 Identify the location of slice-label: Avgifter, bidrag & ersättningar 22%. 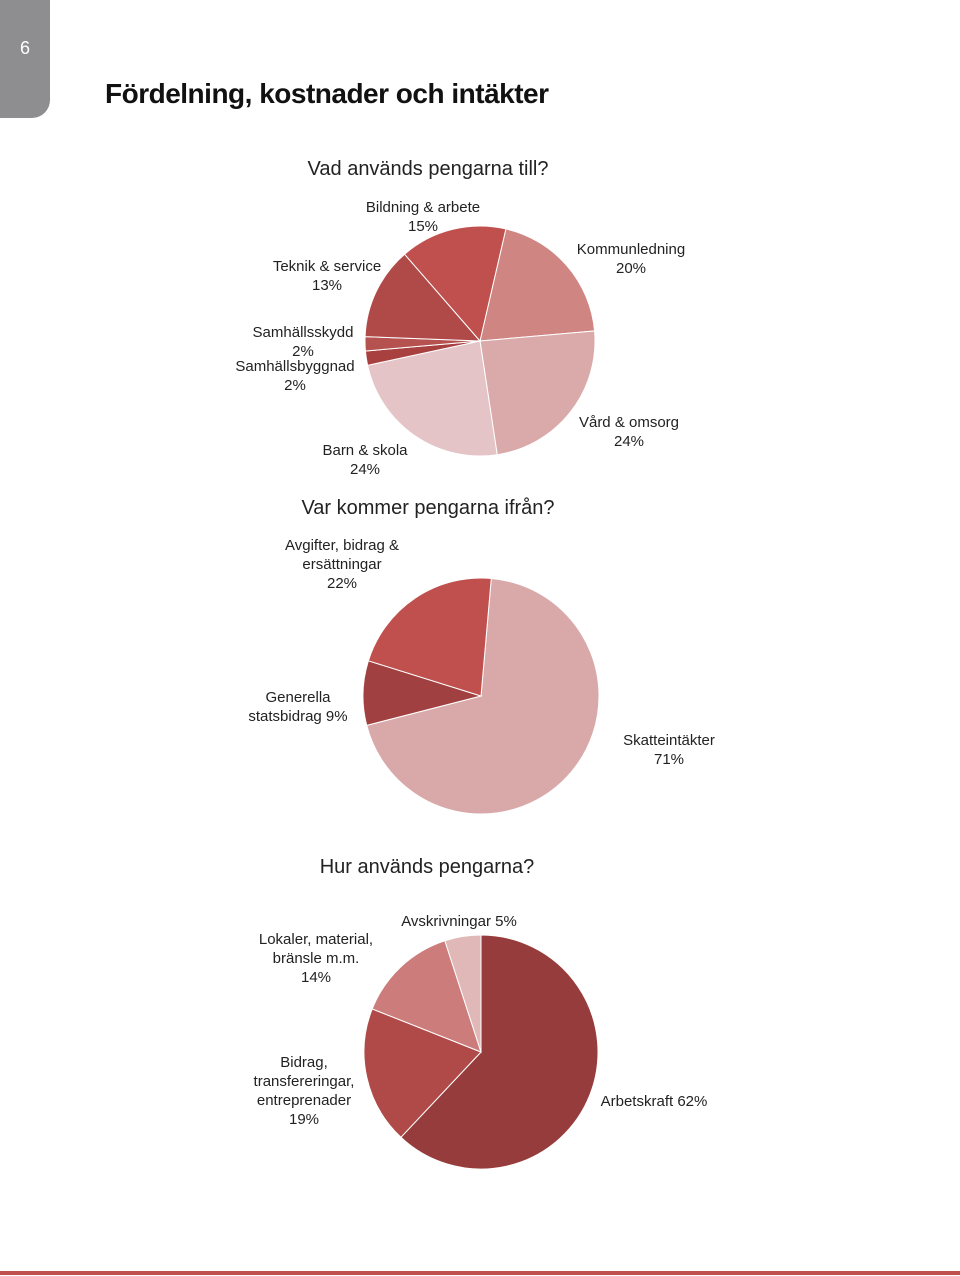
(342, 564).